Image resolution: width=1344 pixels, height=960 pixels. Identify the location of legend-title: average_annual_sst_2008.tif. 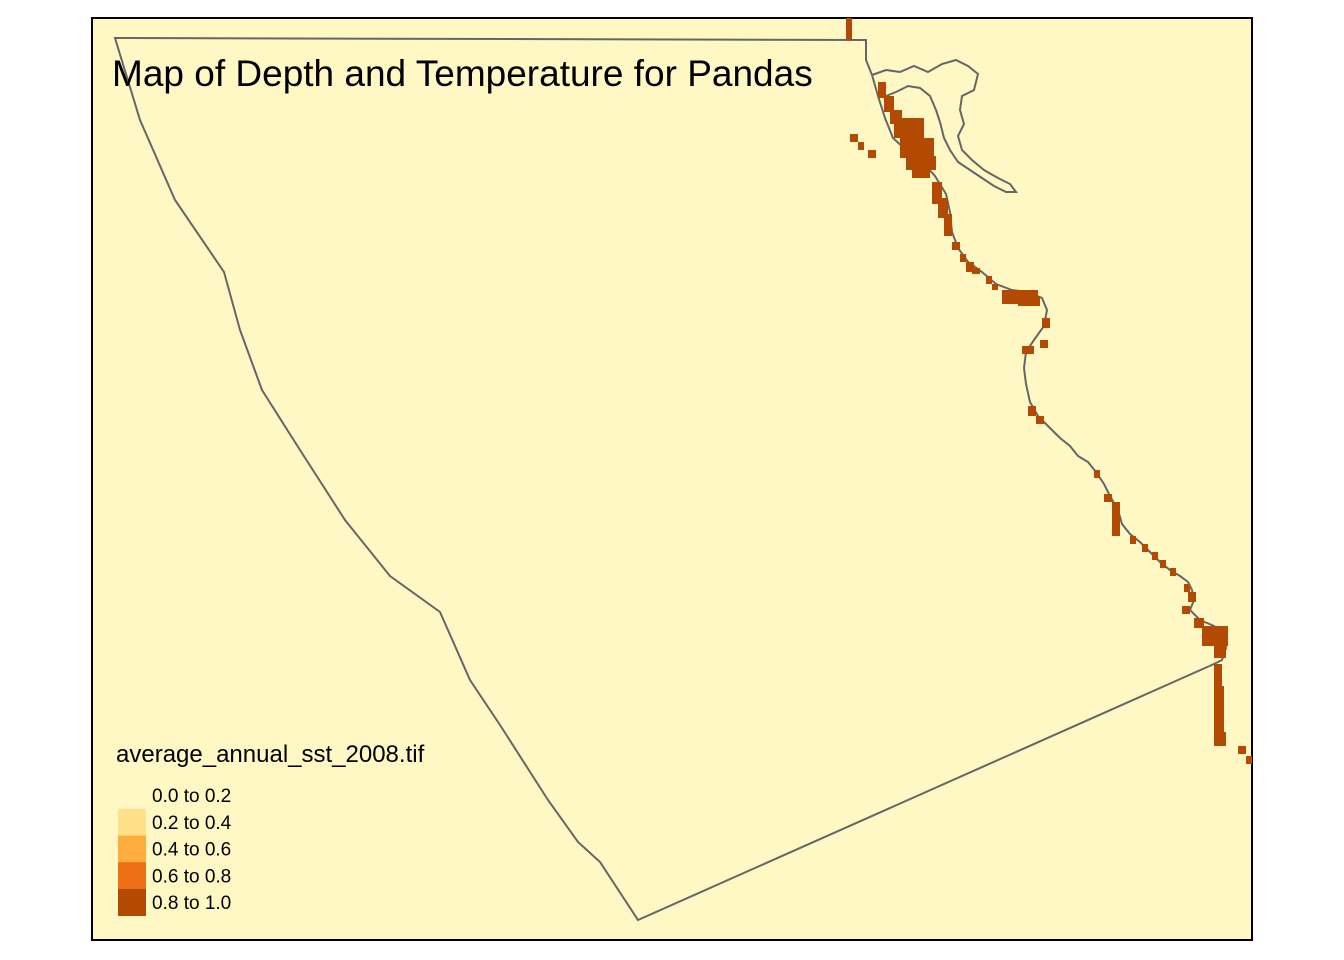
(270, 754).